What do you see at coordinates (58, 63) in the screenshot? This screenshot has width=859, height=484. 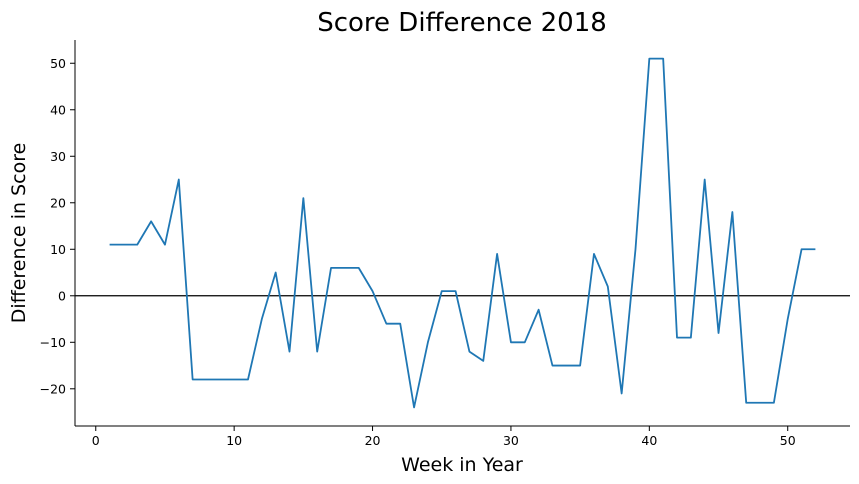 I see `y-tick-label: 50` at bounding box center [58, 63].